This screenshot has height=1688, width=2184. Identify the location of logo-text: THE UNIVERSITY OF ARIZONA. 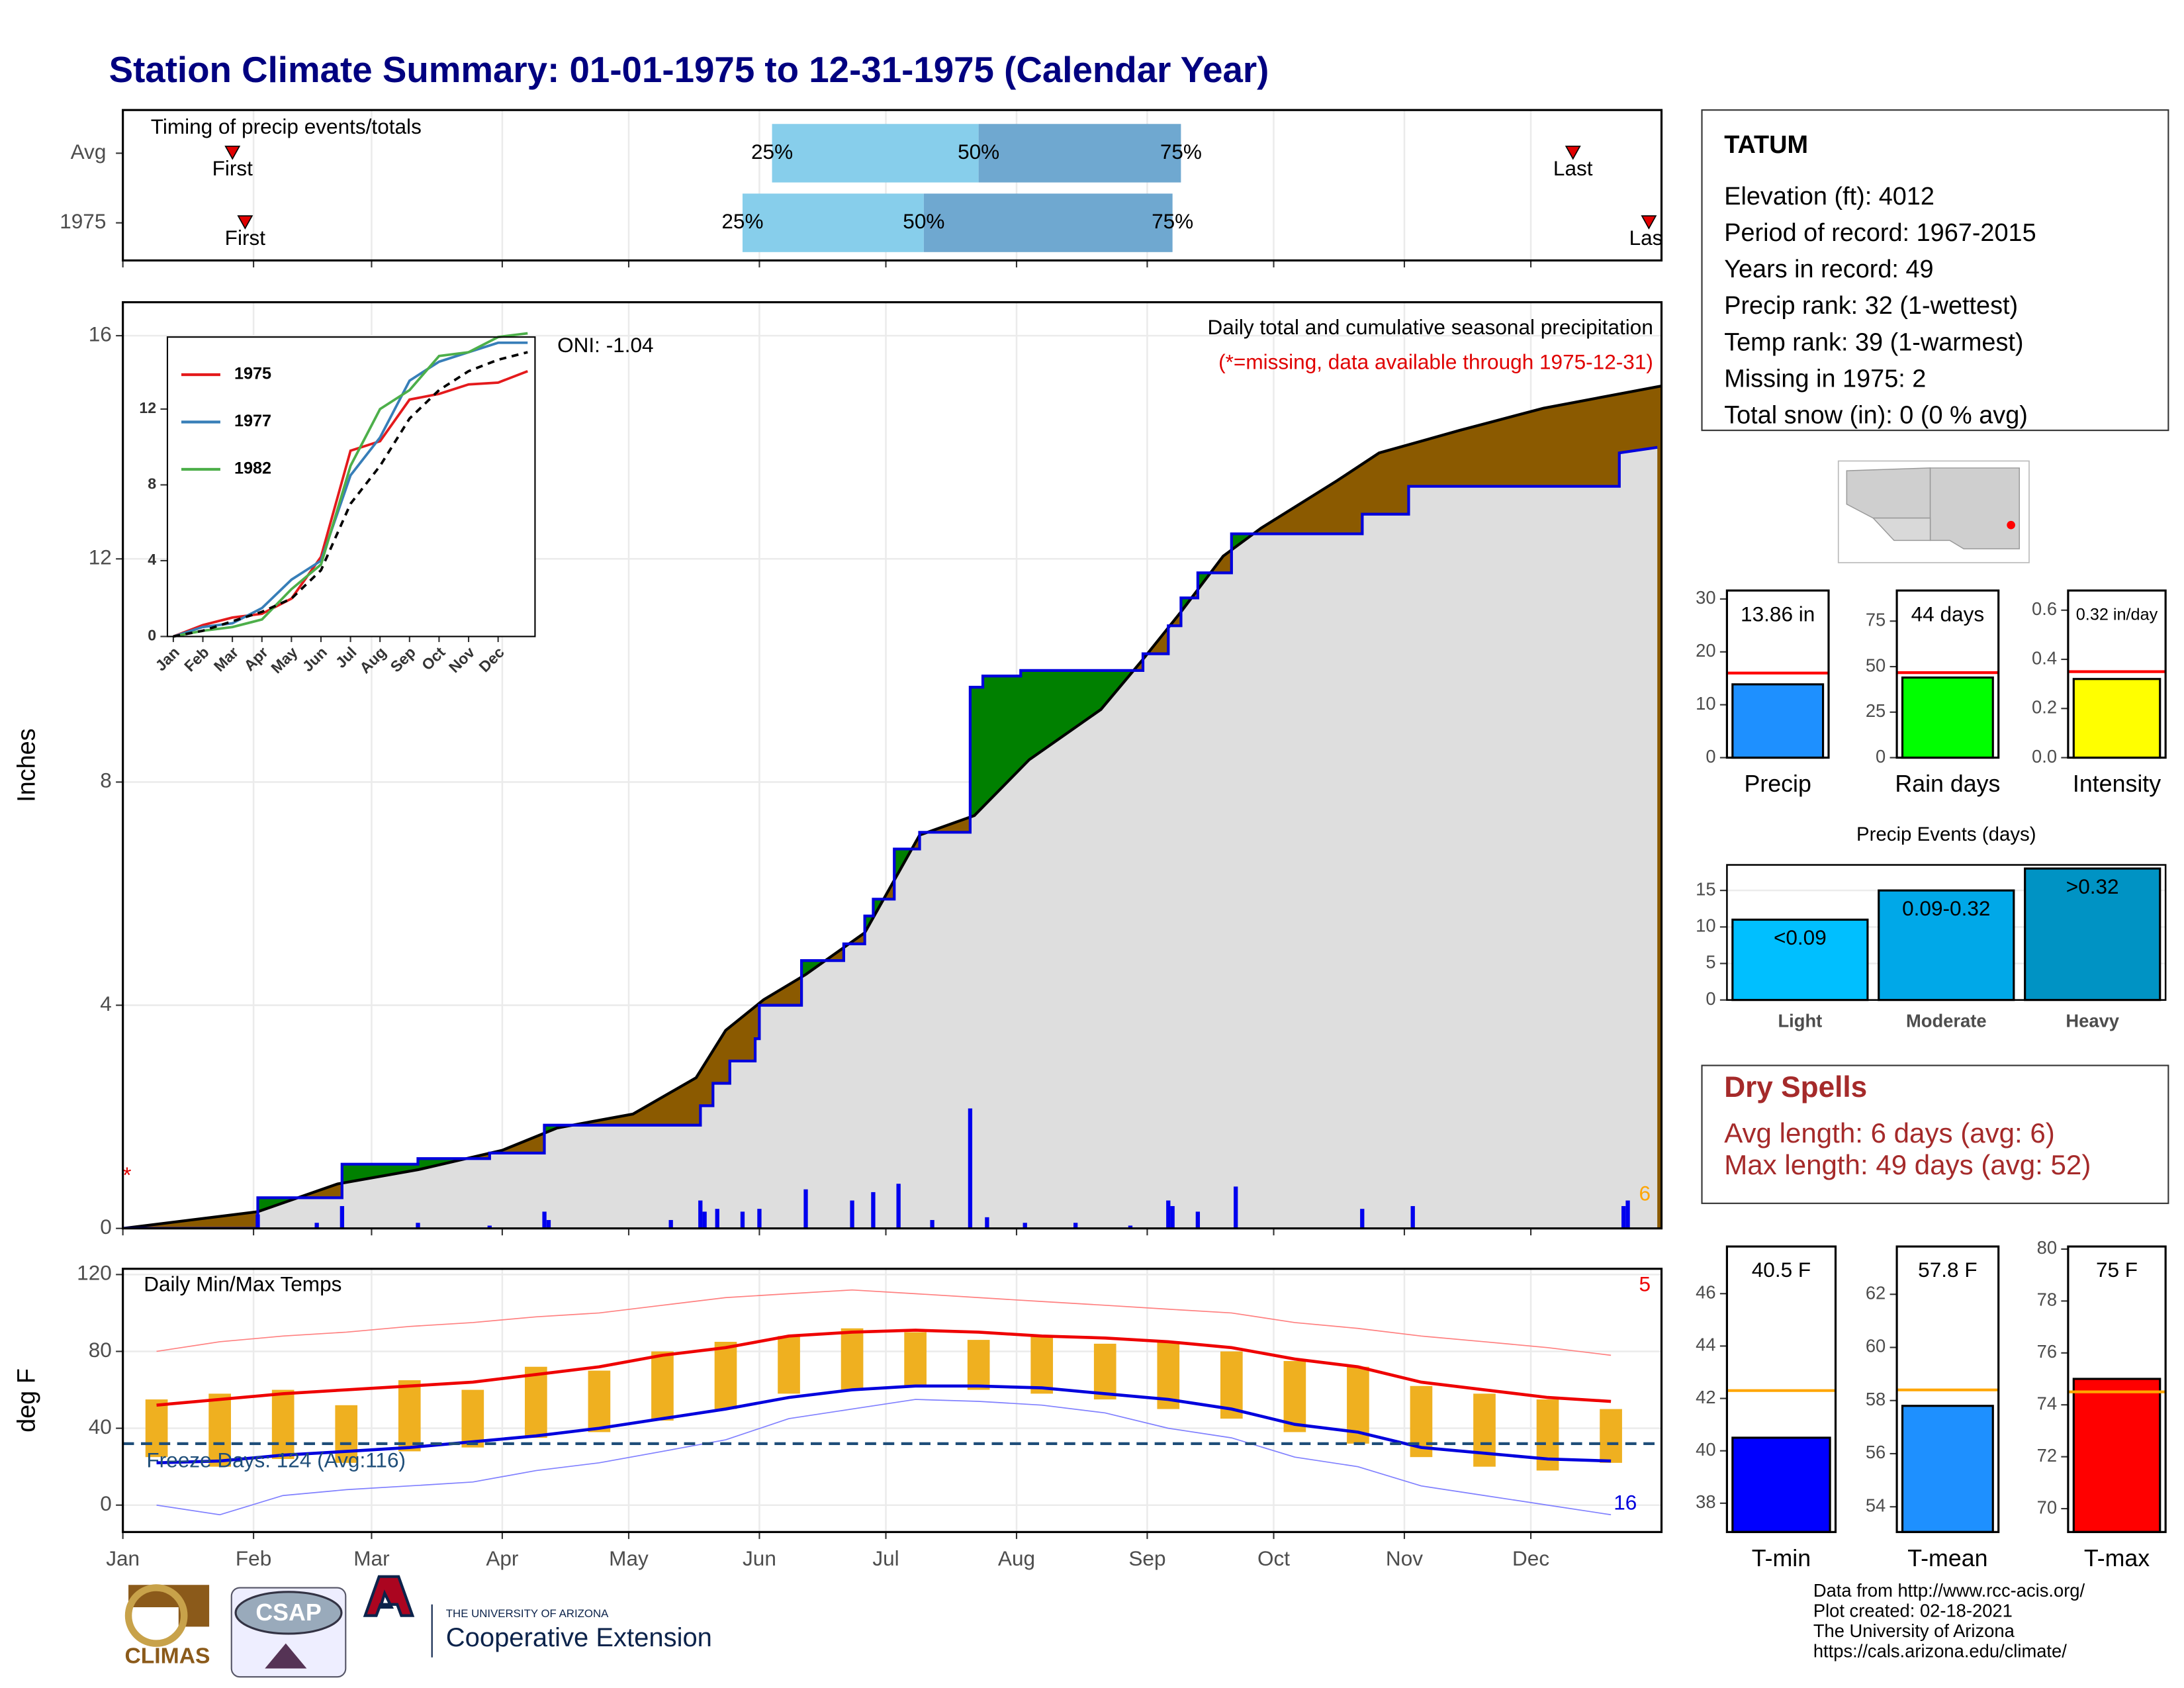
(527, 1614).